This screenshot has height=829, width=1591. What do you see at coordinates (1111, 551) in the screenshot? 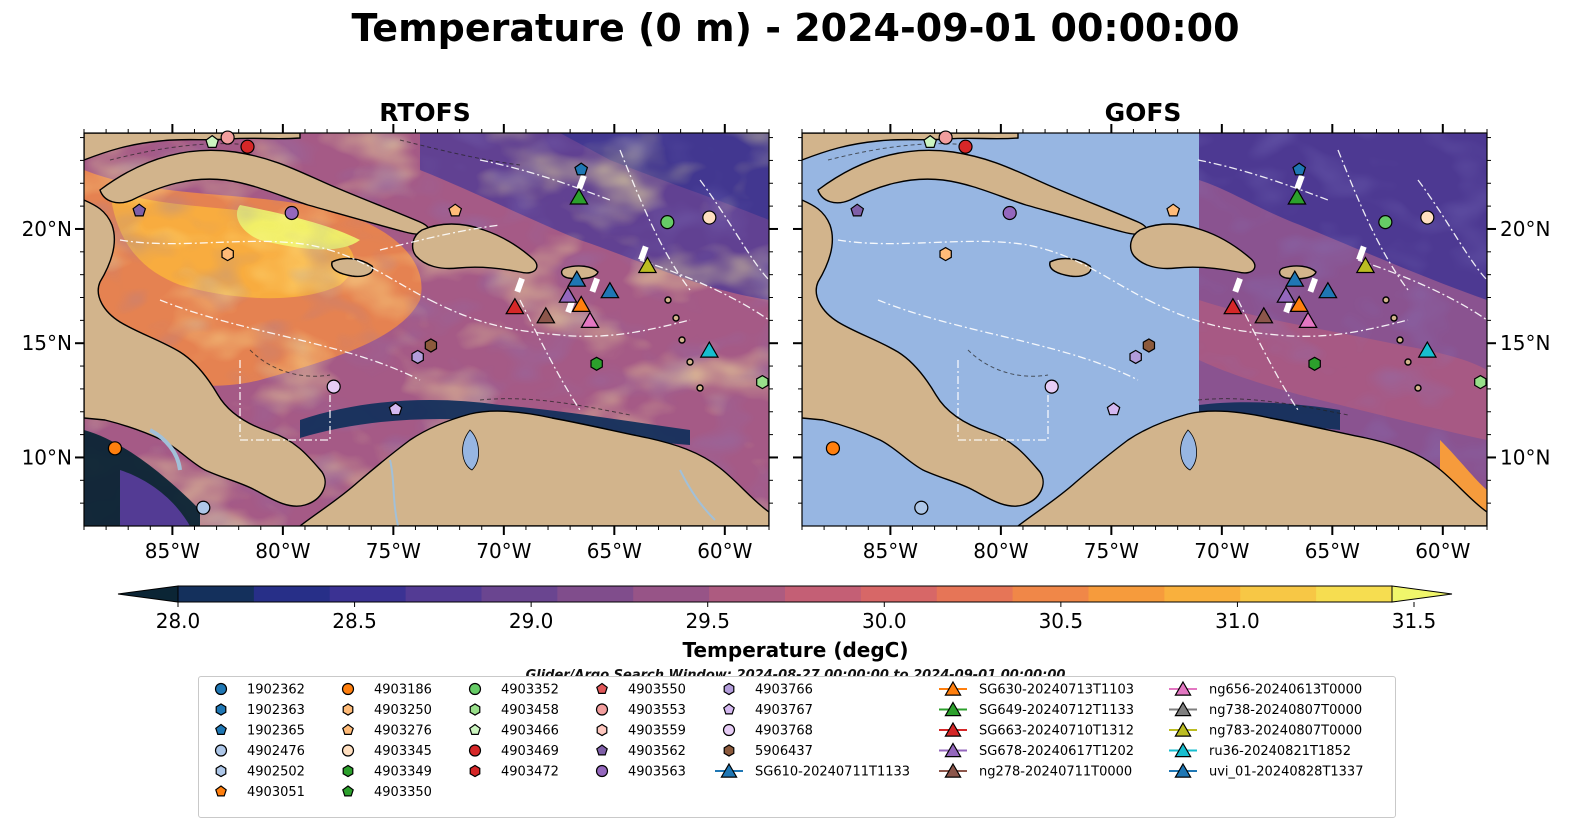
I see `x-tick-label: 75°W` at bounding box center [1111, 551].